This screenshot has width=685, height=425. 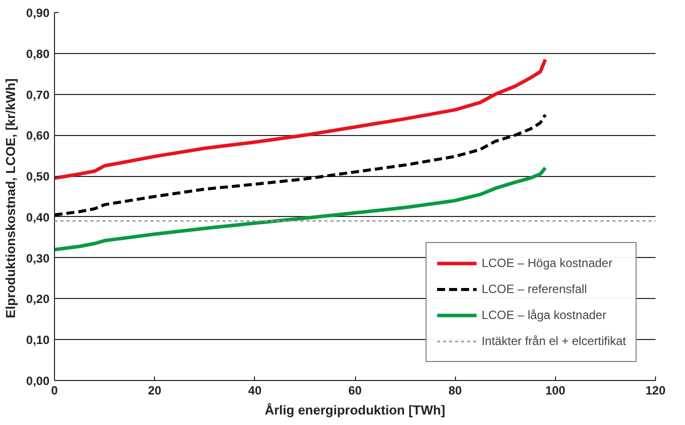 What do you see at coordinates (10, 198) in the screenshot?
I see `y-axis-title: Elproduktionskostnad, LCOE, [kr/kWh]` at bounding box center [10, 198].